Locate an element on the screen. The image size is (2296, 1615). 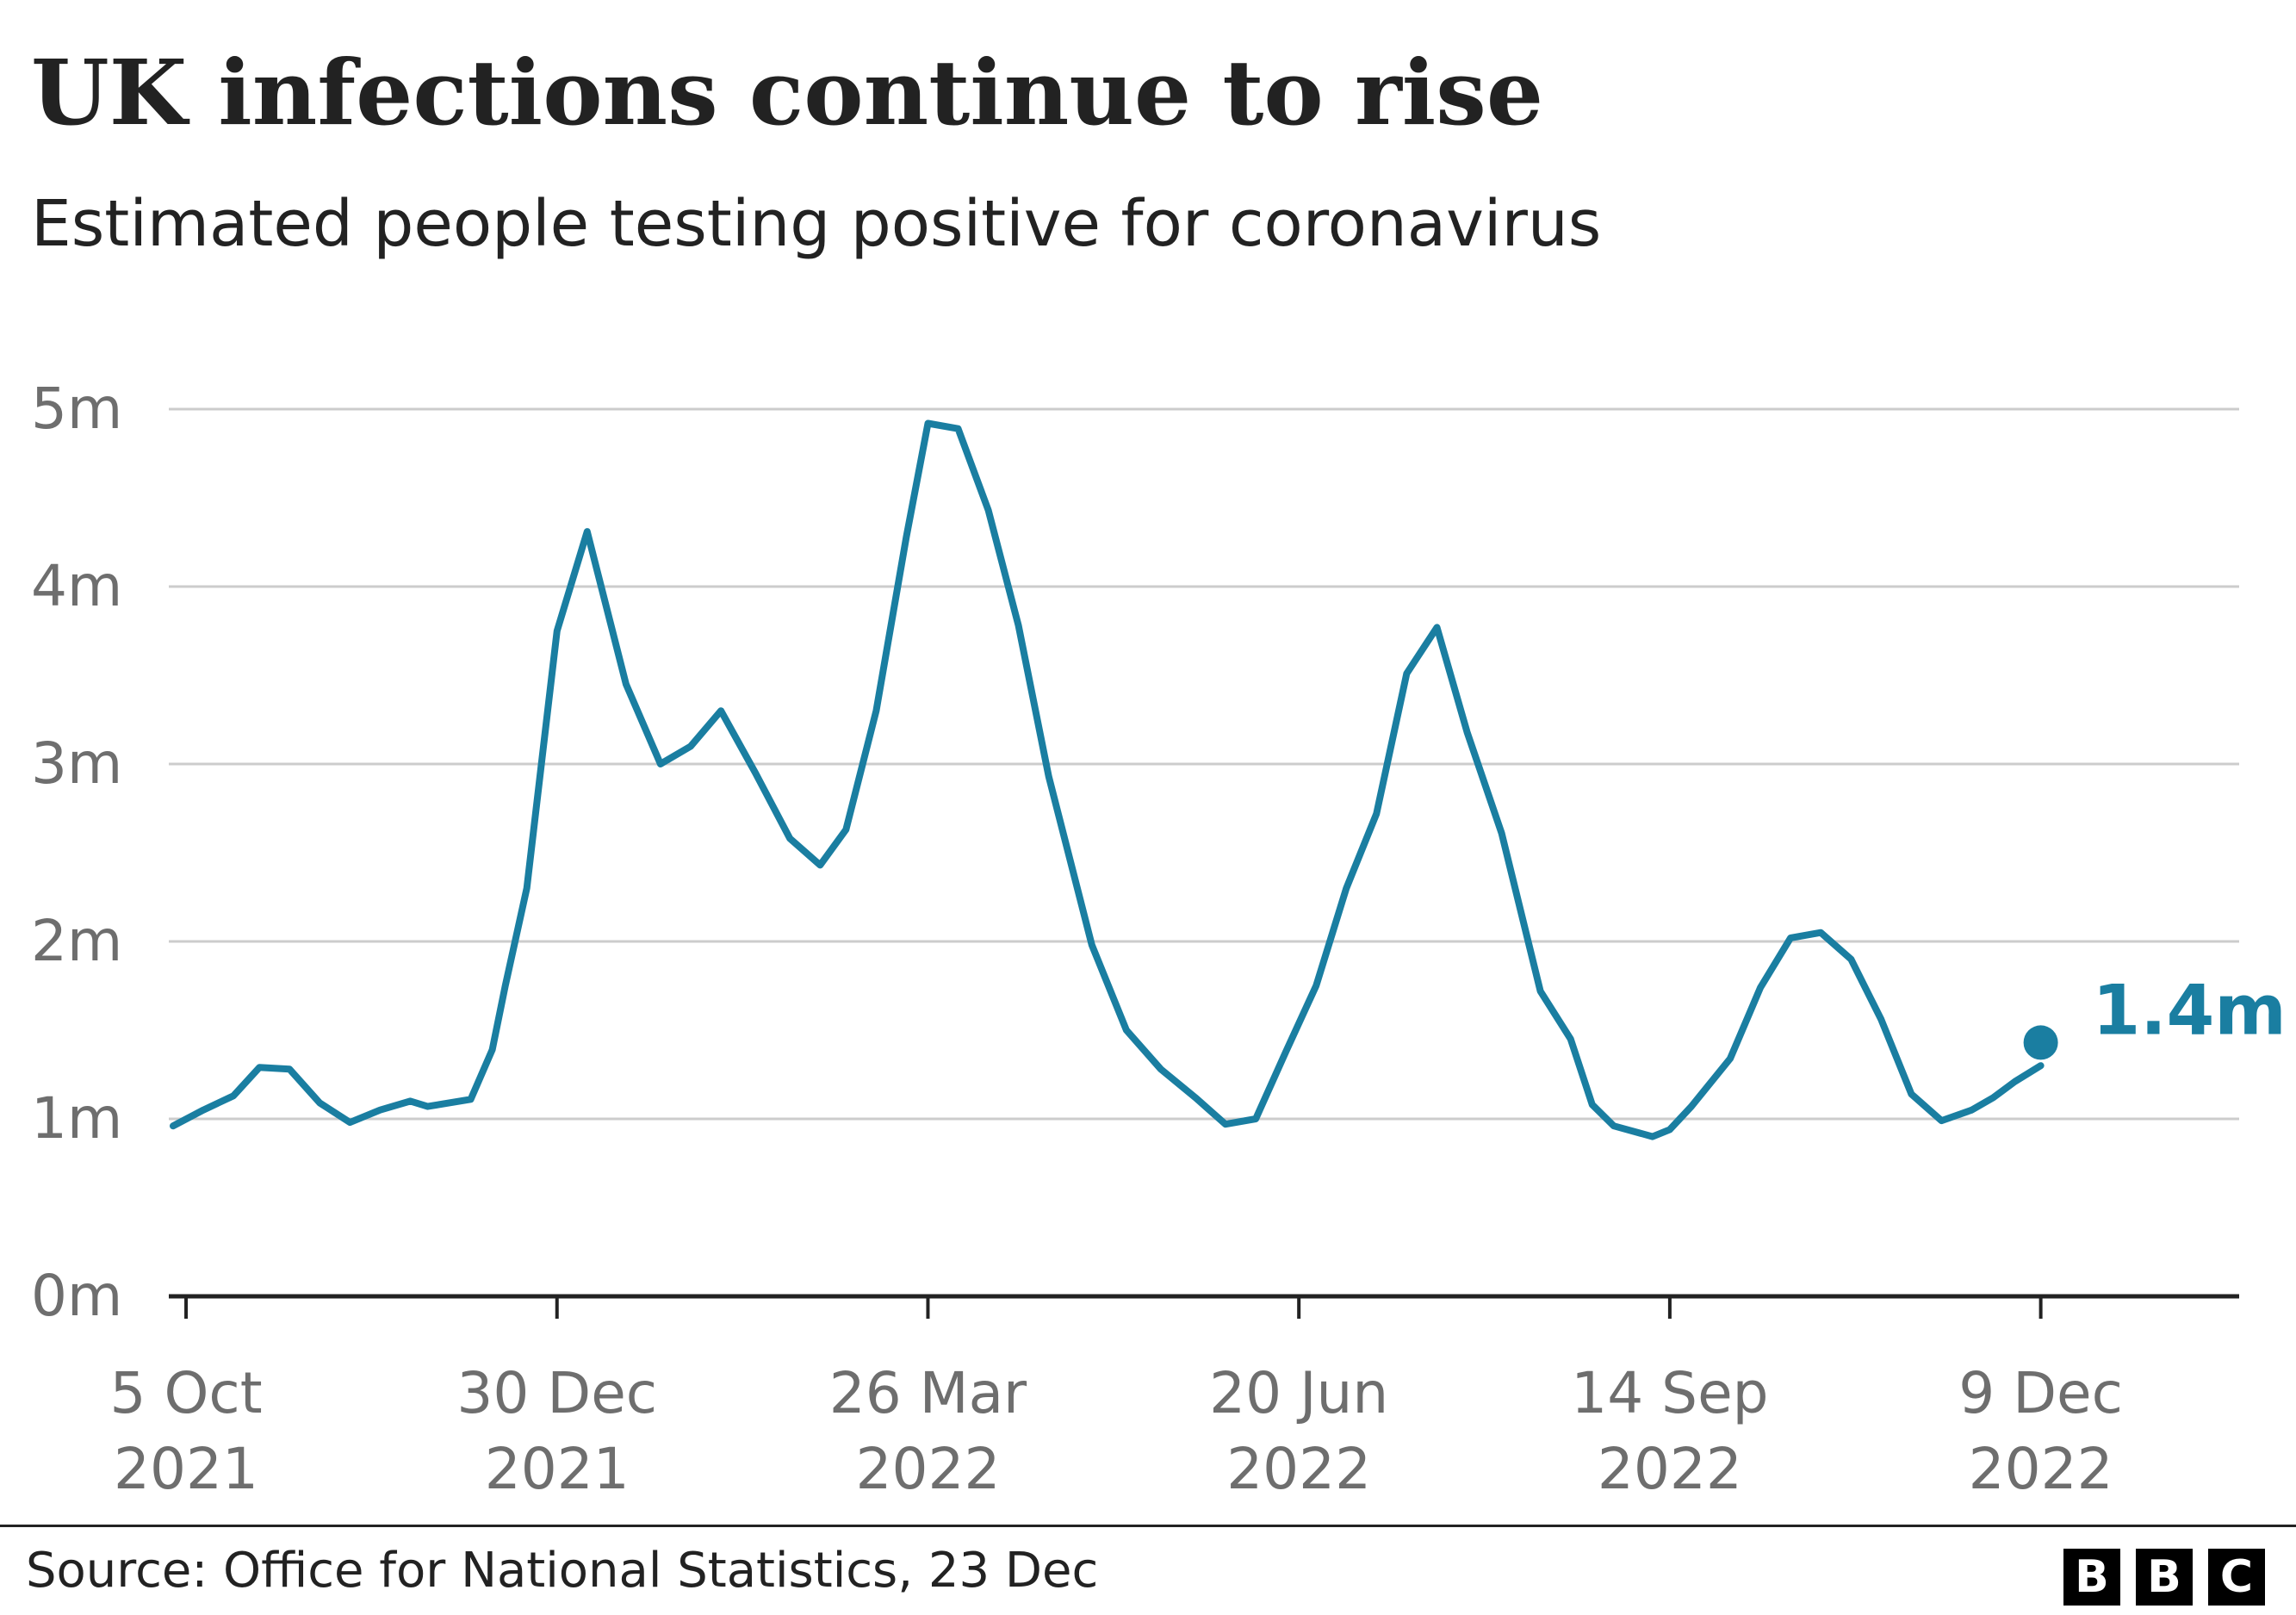
y-tick-label-2m: 2m is located at coordinates (76, 941).